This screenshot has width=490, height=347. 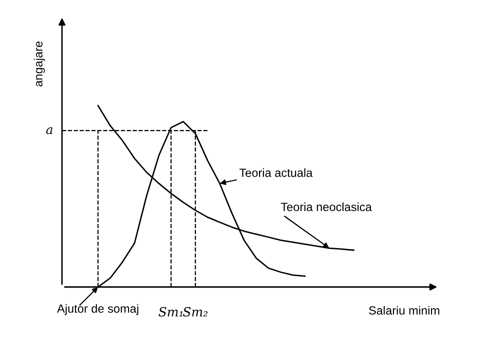 What do you see at coordinates (39, 64) in the screenshot?
I see `y-axis-title: angajare` at bounding box center [39, 64].